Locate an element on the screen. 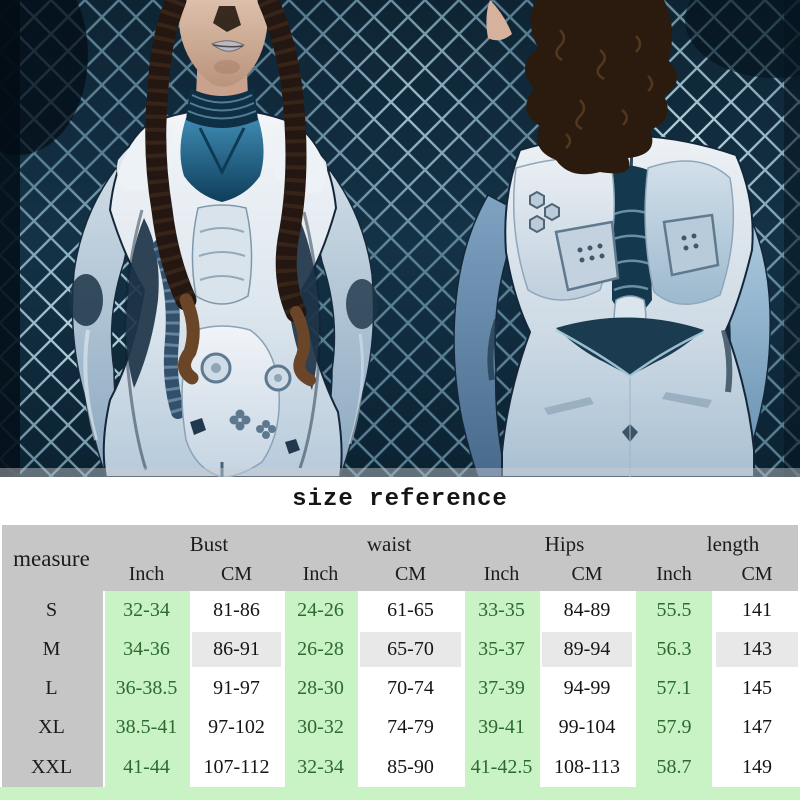 The height and width of the screenshot is (800, 800). ribbed-collar is located at coordinates (222, 108).